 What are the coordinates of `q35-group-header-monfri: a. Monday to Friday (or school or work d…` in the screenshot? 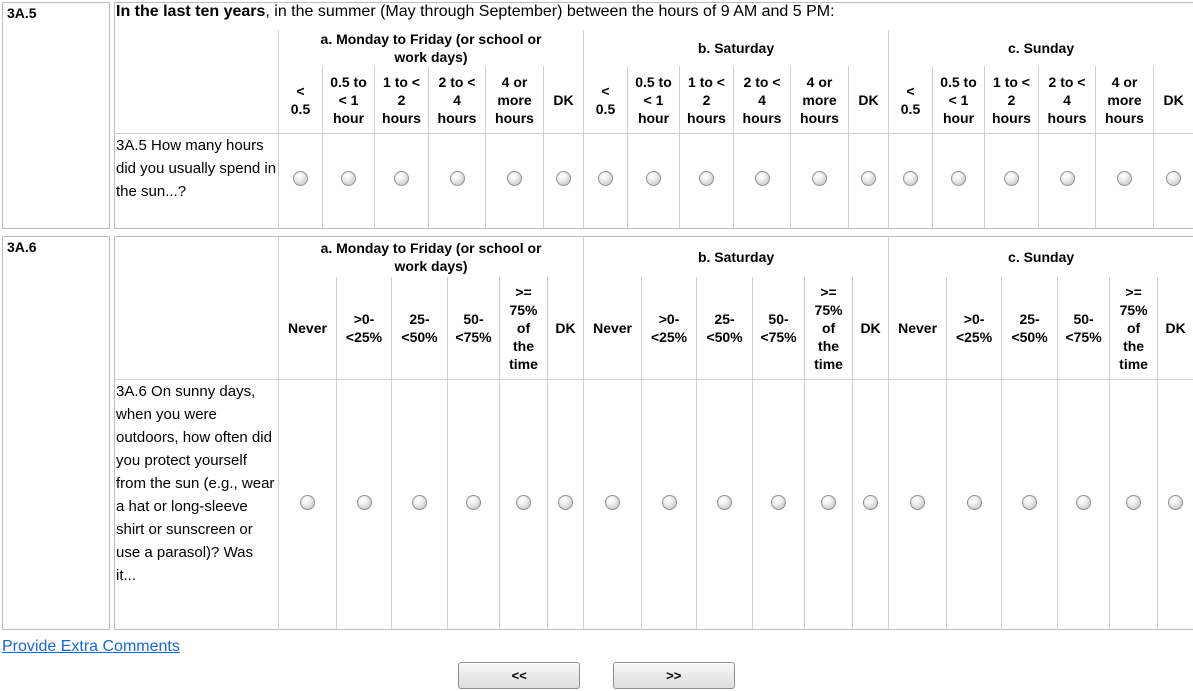 It's located at (431, 48).